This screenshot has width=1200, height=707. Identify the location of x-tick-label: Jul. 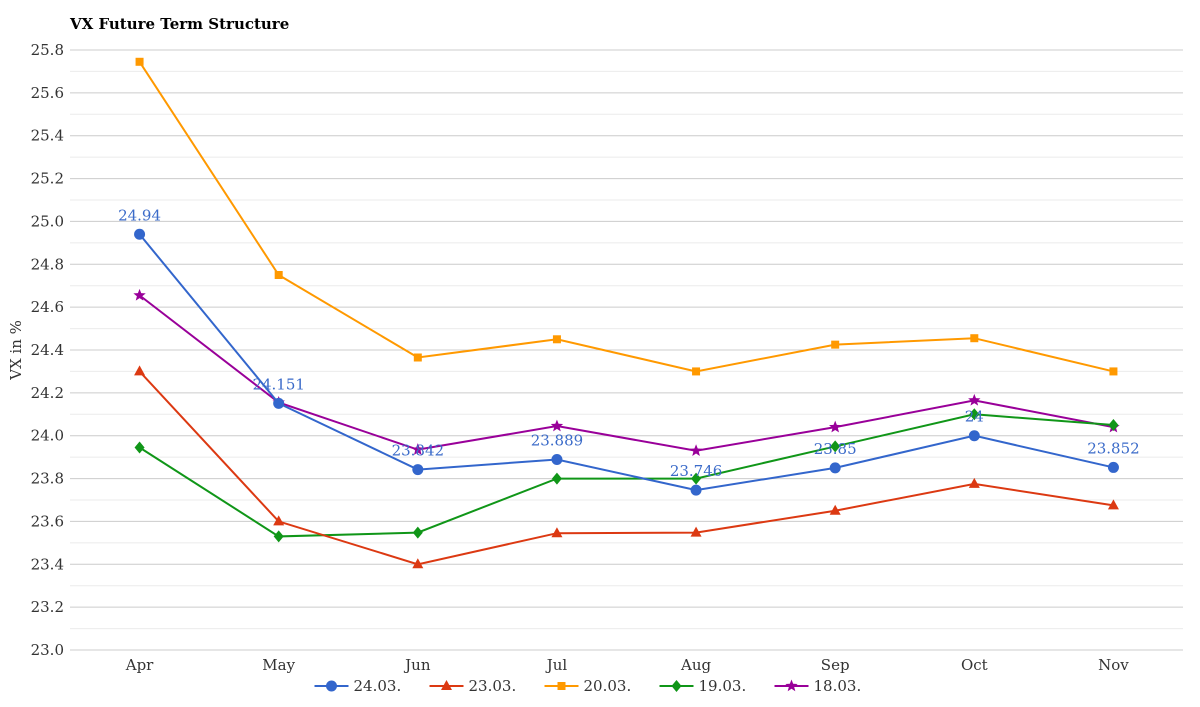
(556, 665).